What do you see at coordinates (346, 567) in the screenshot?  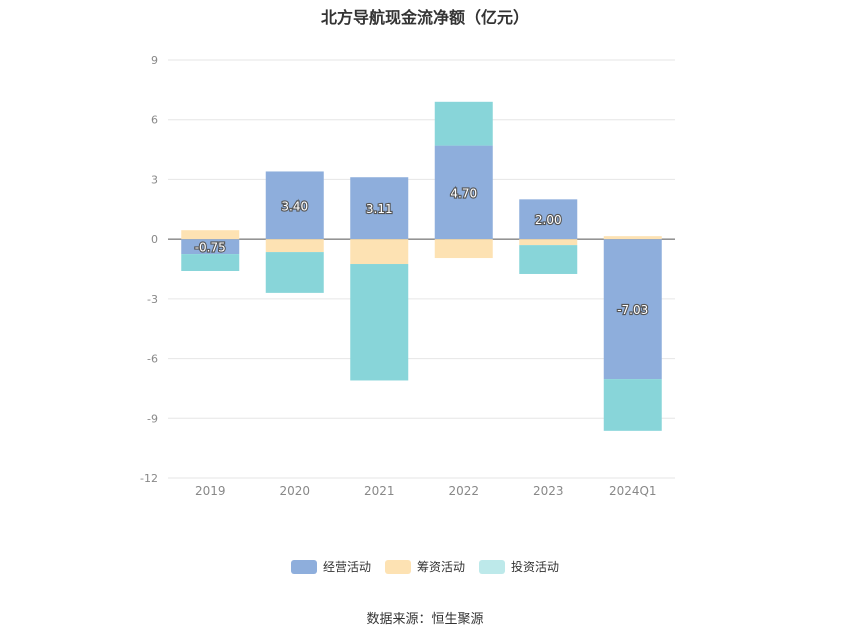 I see `legend-label-operating: 经营活动` at bounding box center [346, 567].